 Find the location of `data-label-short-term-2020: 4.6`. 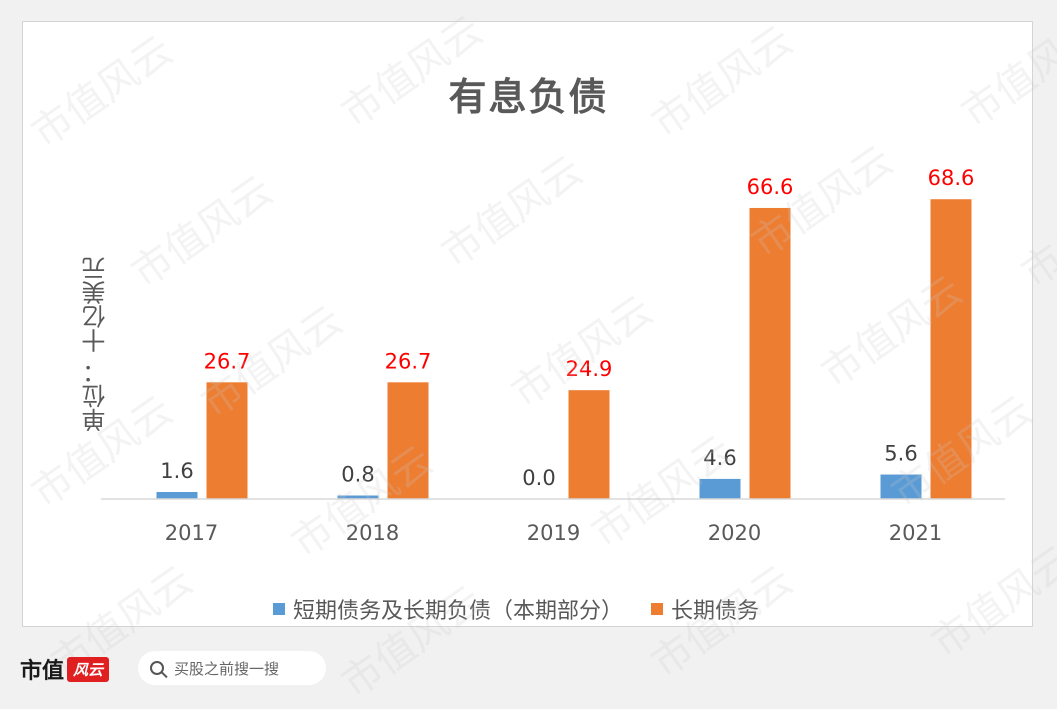

data-label-short-term-2020: 4.6 is located at coordinates (719, 458).